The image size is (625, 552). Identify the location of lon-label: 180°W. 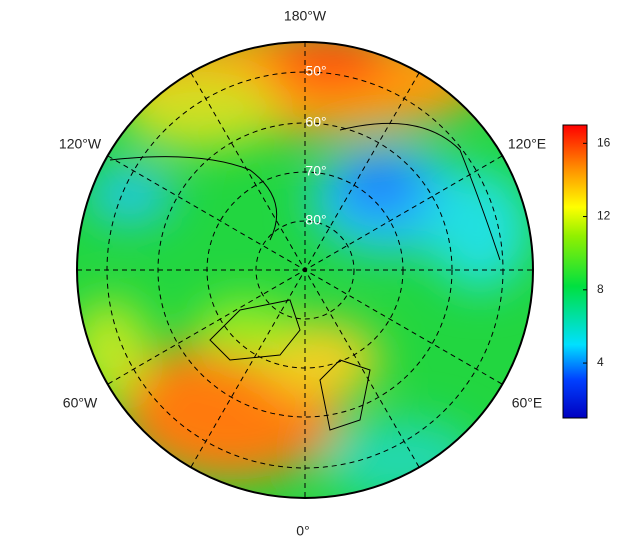
(305, 16).